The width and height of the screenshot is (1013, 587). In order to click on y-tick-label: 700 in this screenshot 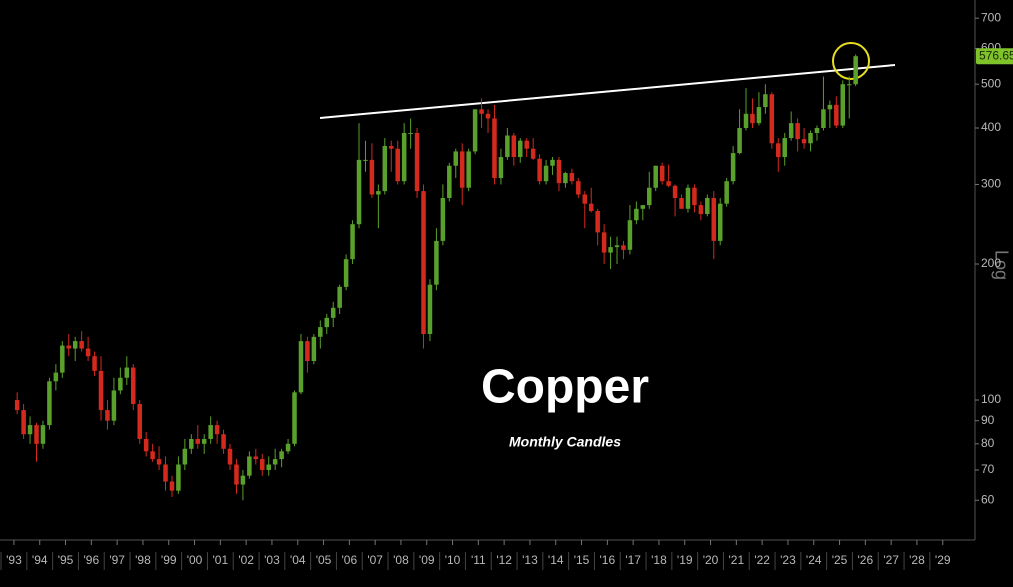, I will do `click(991, 17)`.